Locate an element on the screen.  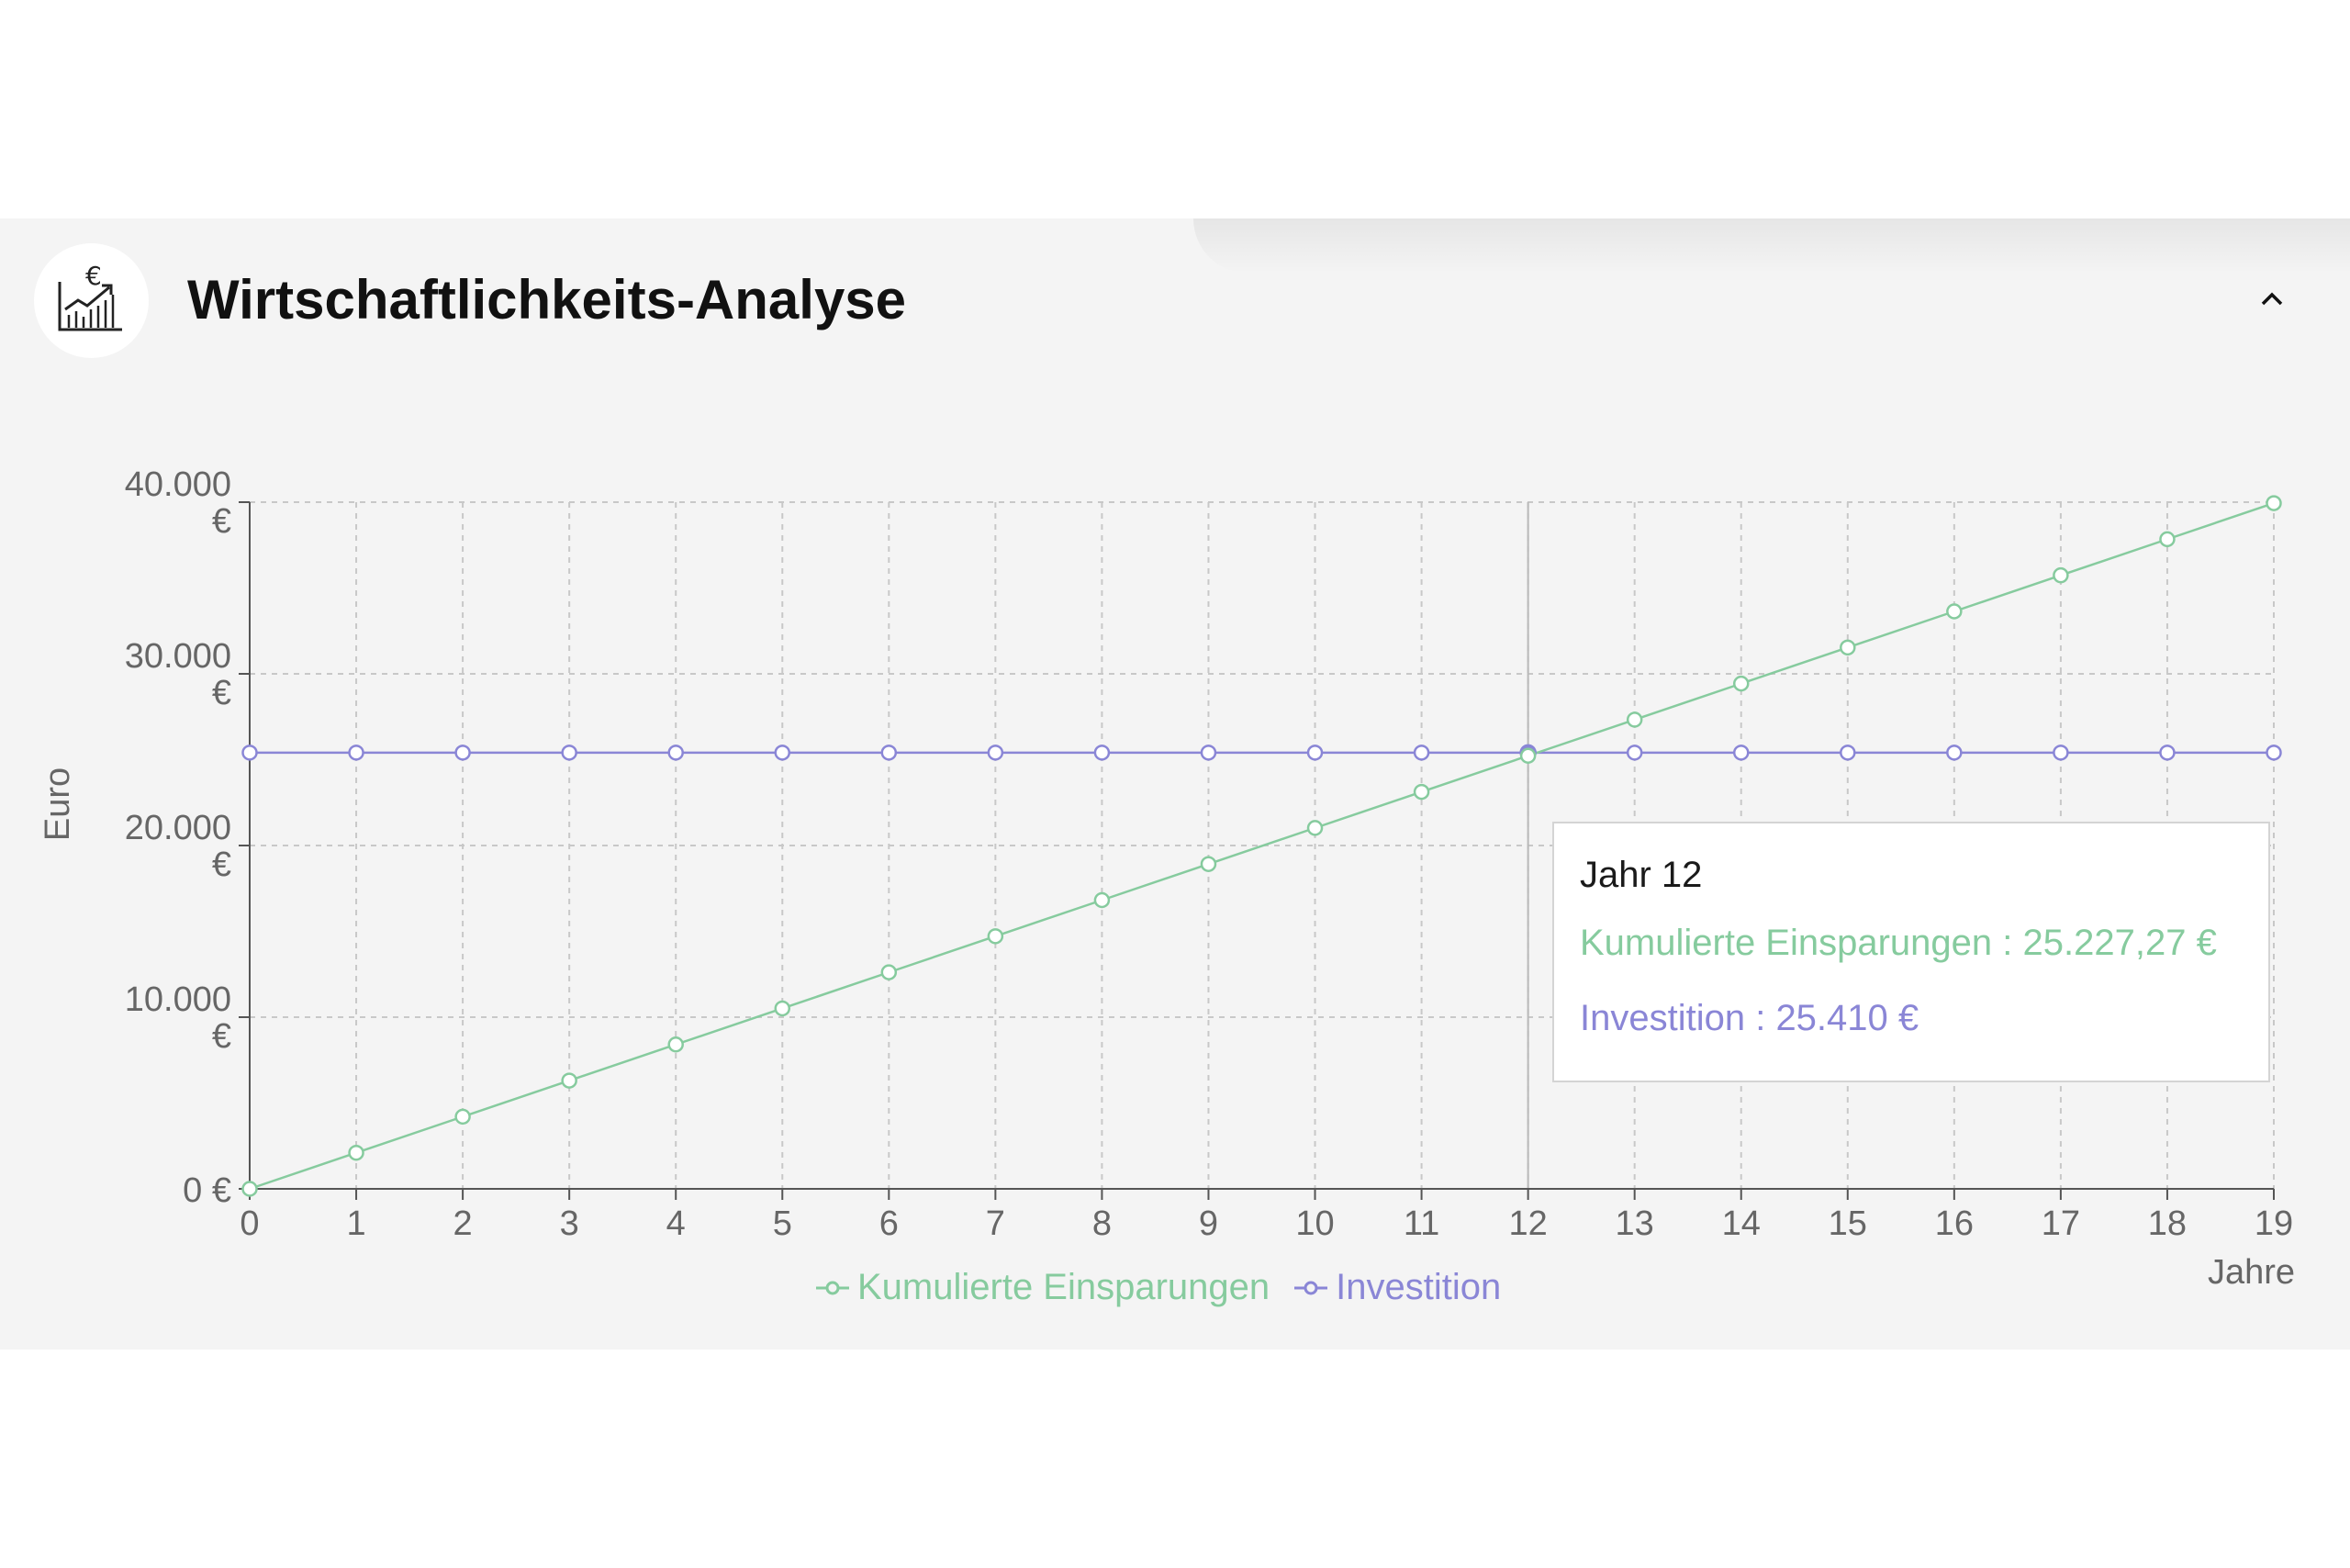
x-tick-label: 6 is located at coordinates (889, 1223).